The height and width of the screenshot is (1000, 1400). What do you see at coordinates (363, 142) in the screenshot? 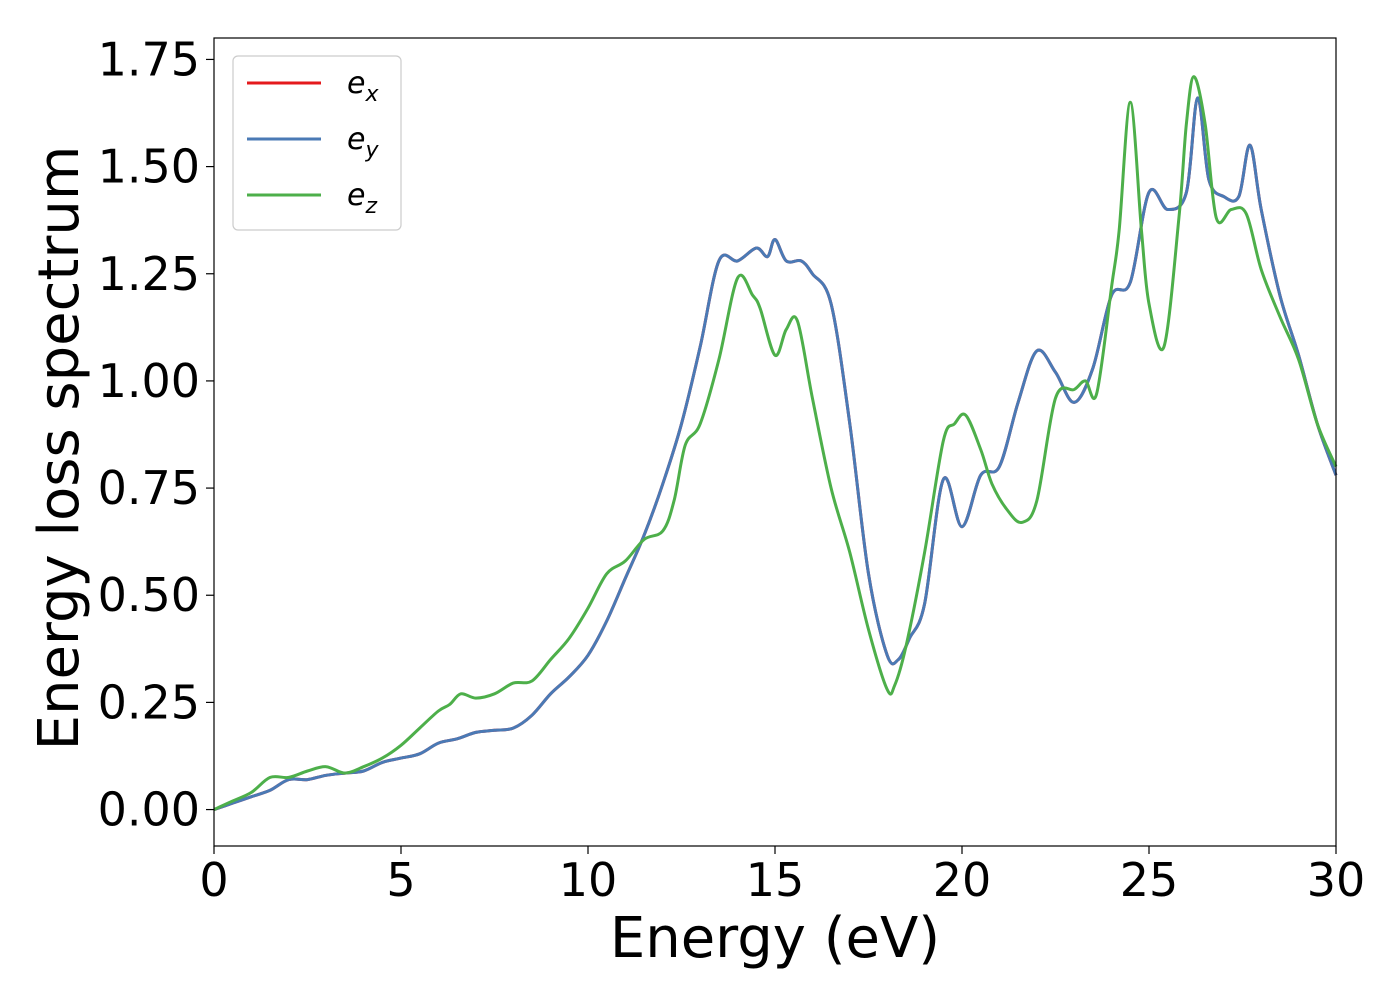
I see `legend-label-y: ey` at bounding box center [363, 142].